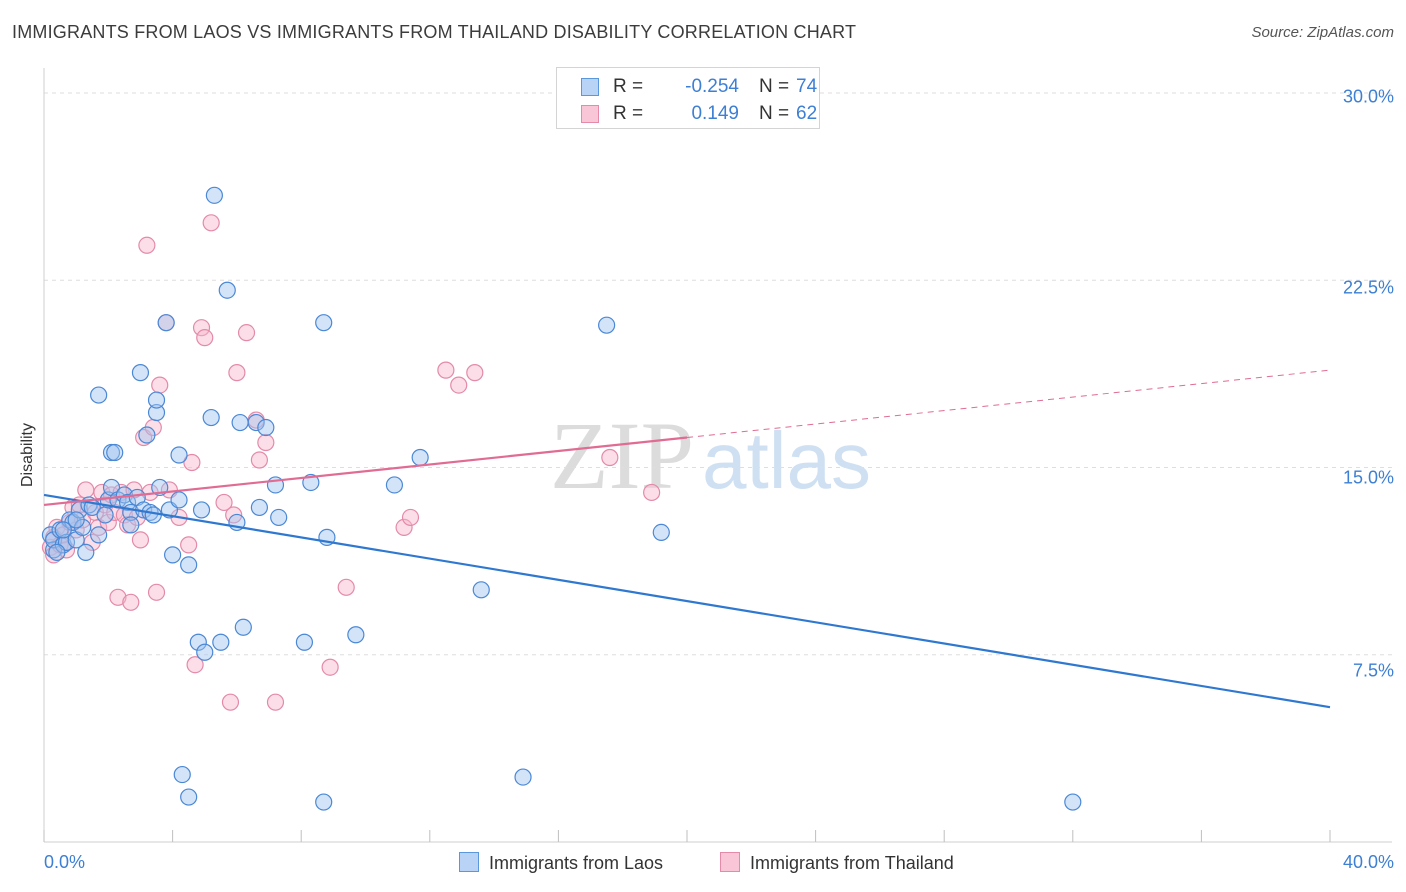  I want to click on zipatlas-watermark: ZIP atlas, so click(710, 455).